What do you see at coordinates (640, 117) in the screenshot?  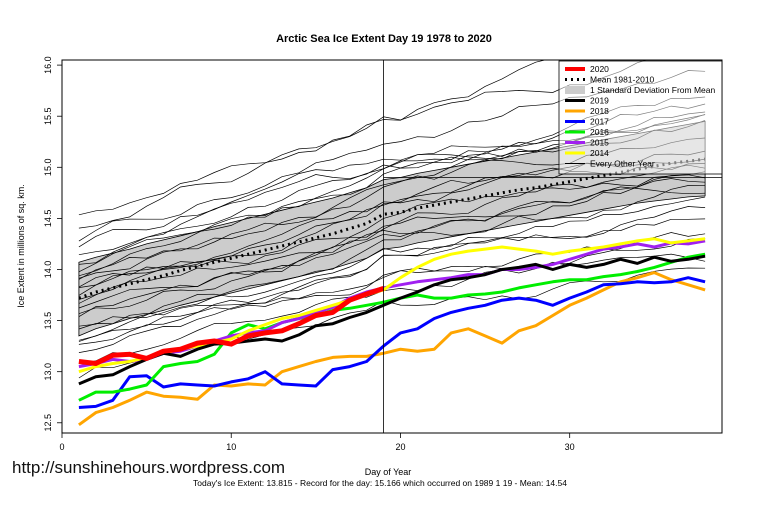 I see `legend-box` at bounding box center [640, 117].